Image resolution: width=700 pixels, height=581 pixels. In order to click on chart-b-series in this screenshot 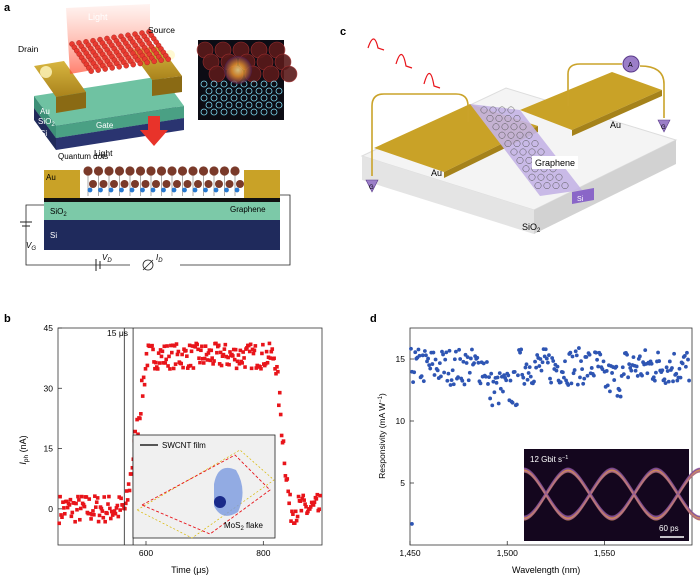, I will do `click(189, 433)`.